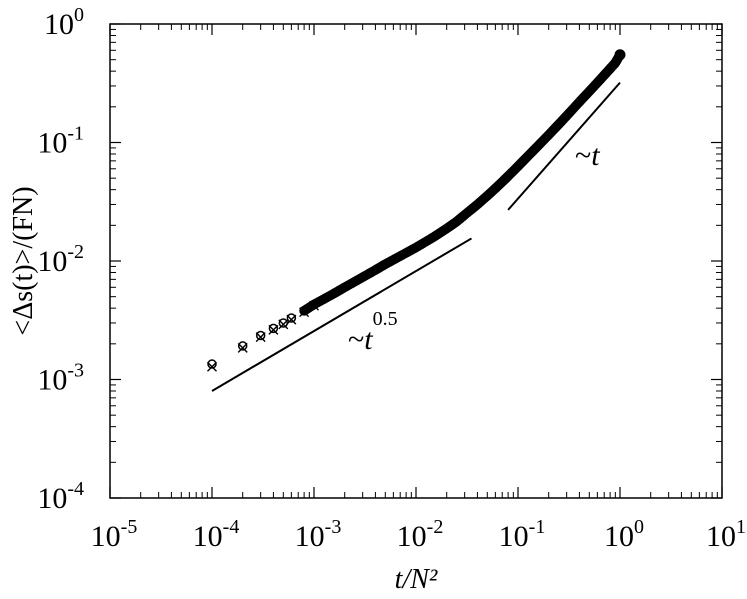 The width and height of the screenshot is (747, 599). Describe the element at coordinates (216, 534) in the screenshot. I see `x-tick-label: 10⁻⁴` at that location.